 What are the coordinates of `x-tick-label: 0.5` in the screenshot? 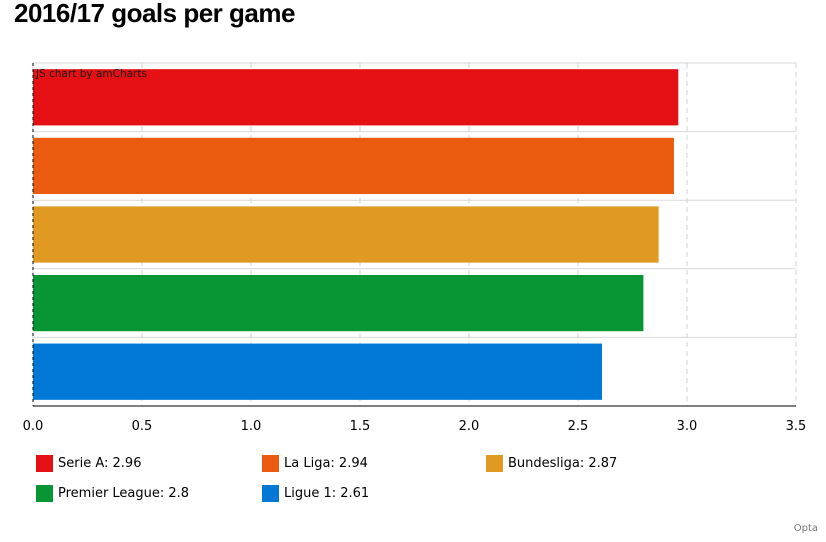 It's located at (142, 426).